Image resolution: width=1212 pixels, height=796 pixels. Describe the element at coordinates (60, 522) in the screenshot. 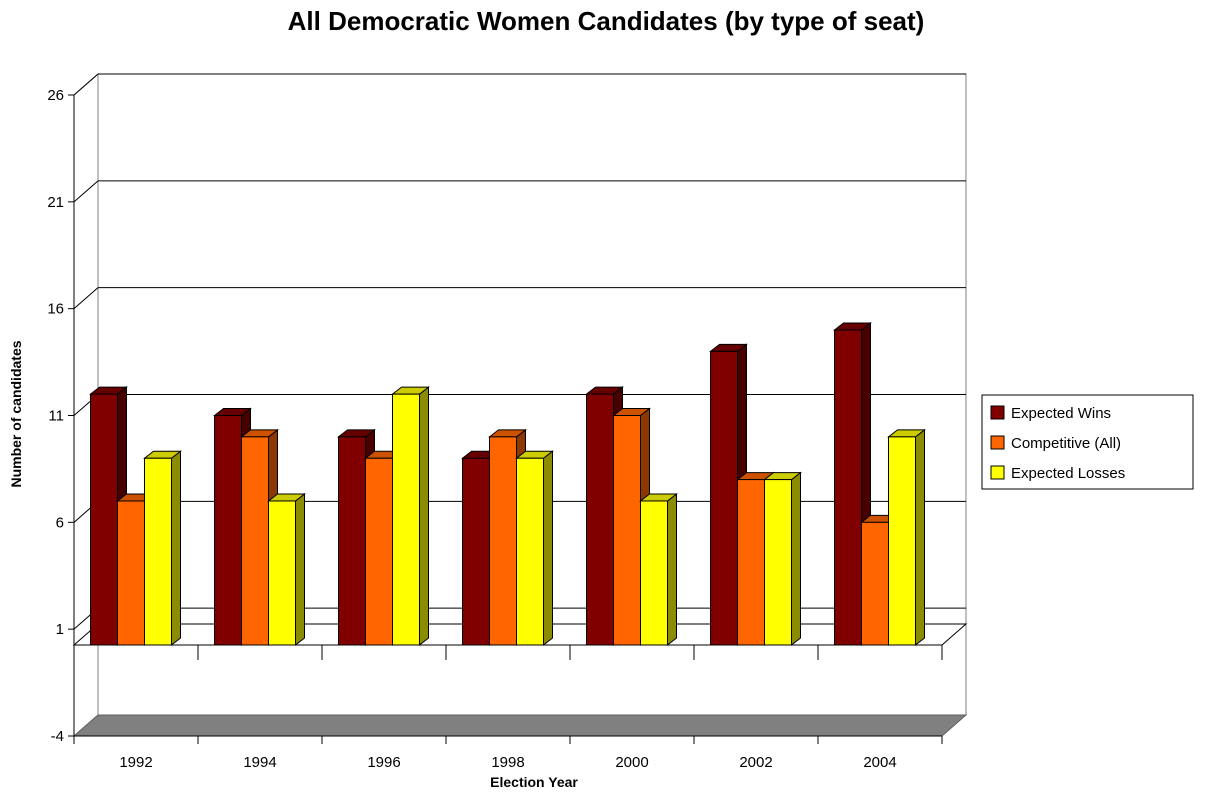

I see `y-tick-label: 6` at that location.